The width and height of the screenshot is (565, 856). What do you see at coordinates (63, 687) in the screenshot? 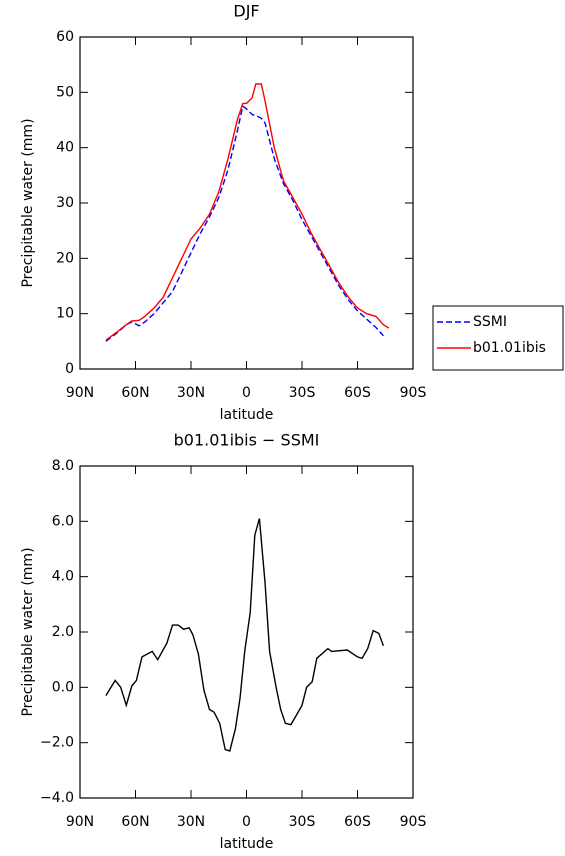
I see `y-tick-label: 0.0` at bounding box center [63, 687].